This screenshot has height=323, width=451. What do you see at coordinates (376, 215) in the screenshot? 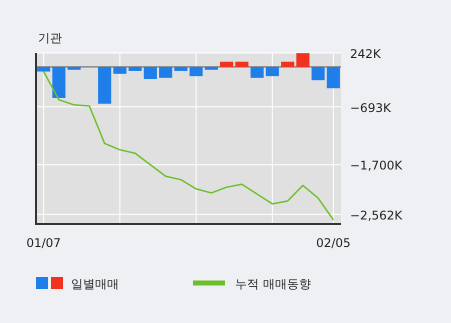
I see `ytick: −2,562K` at bounding box center [376, 215].